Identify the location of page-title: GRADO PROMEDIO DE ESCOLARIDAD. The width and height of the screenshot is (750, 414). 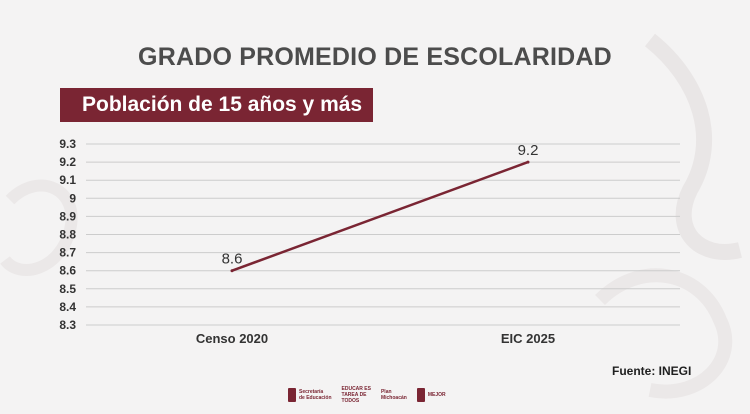
(375, 57).